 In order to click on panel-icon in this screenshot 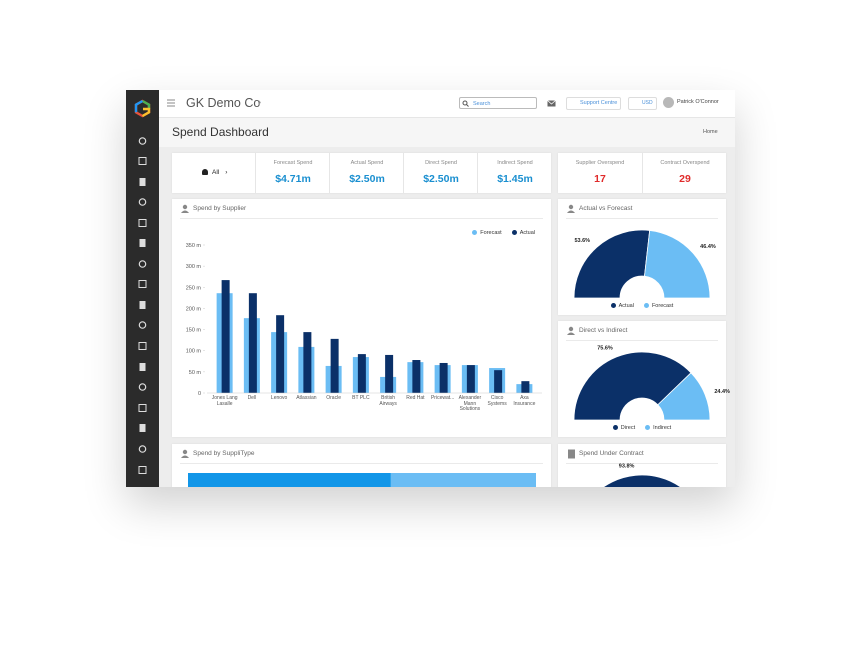, I will do `click(185, 453)`.